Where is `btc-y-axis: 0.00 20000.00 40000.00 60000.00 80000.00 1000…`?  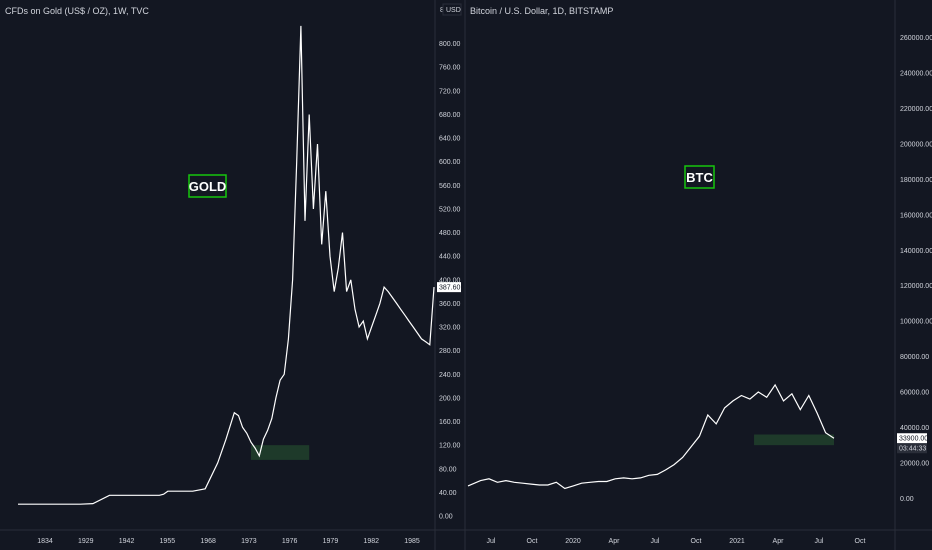
btc-y-axis: 0.00 20000.00 40000.00 60000.00 80000.00 1000… is located at coordinates (916, 269).